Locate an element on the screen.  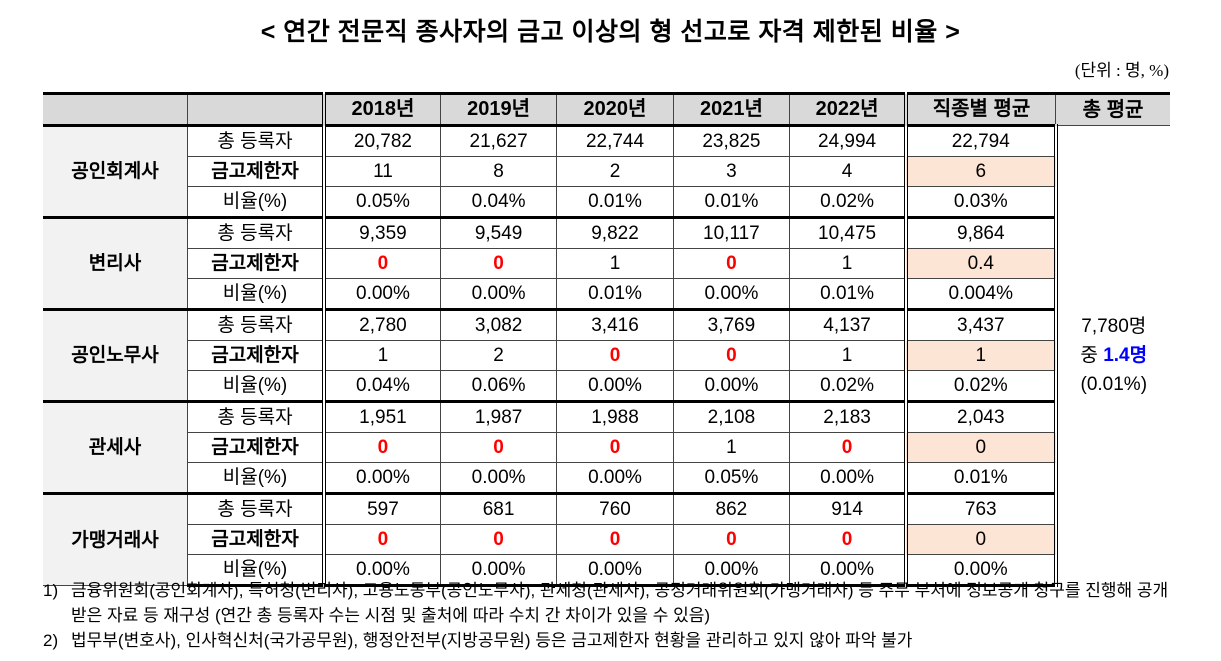
overall-restricted: 중 1.4명 is located at coordinates (1114, 356).